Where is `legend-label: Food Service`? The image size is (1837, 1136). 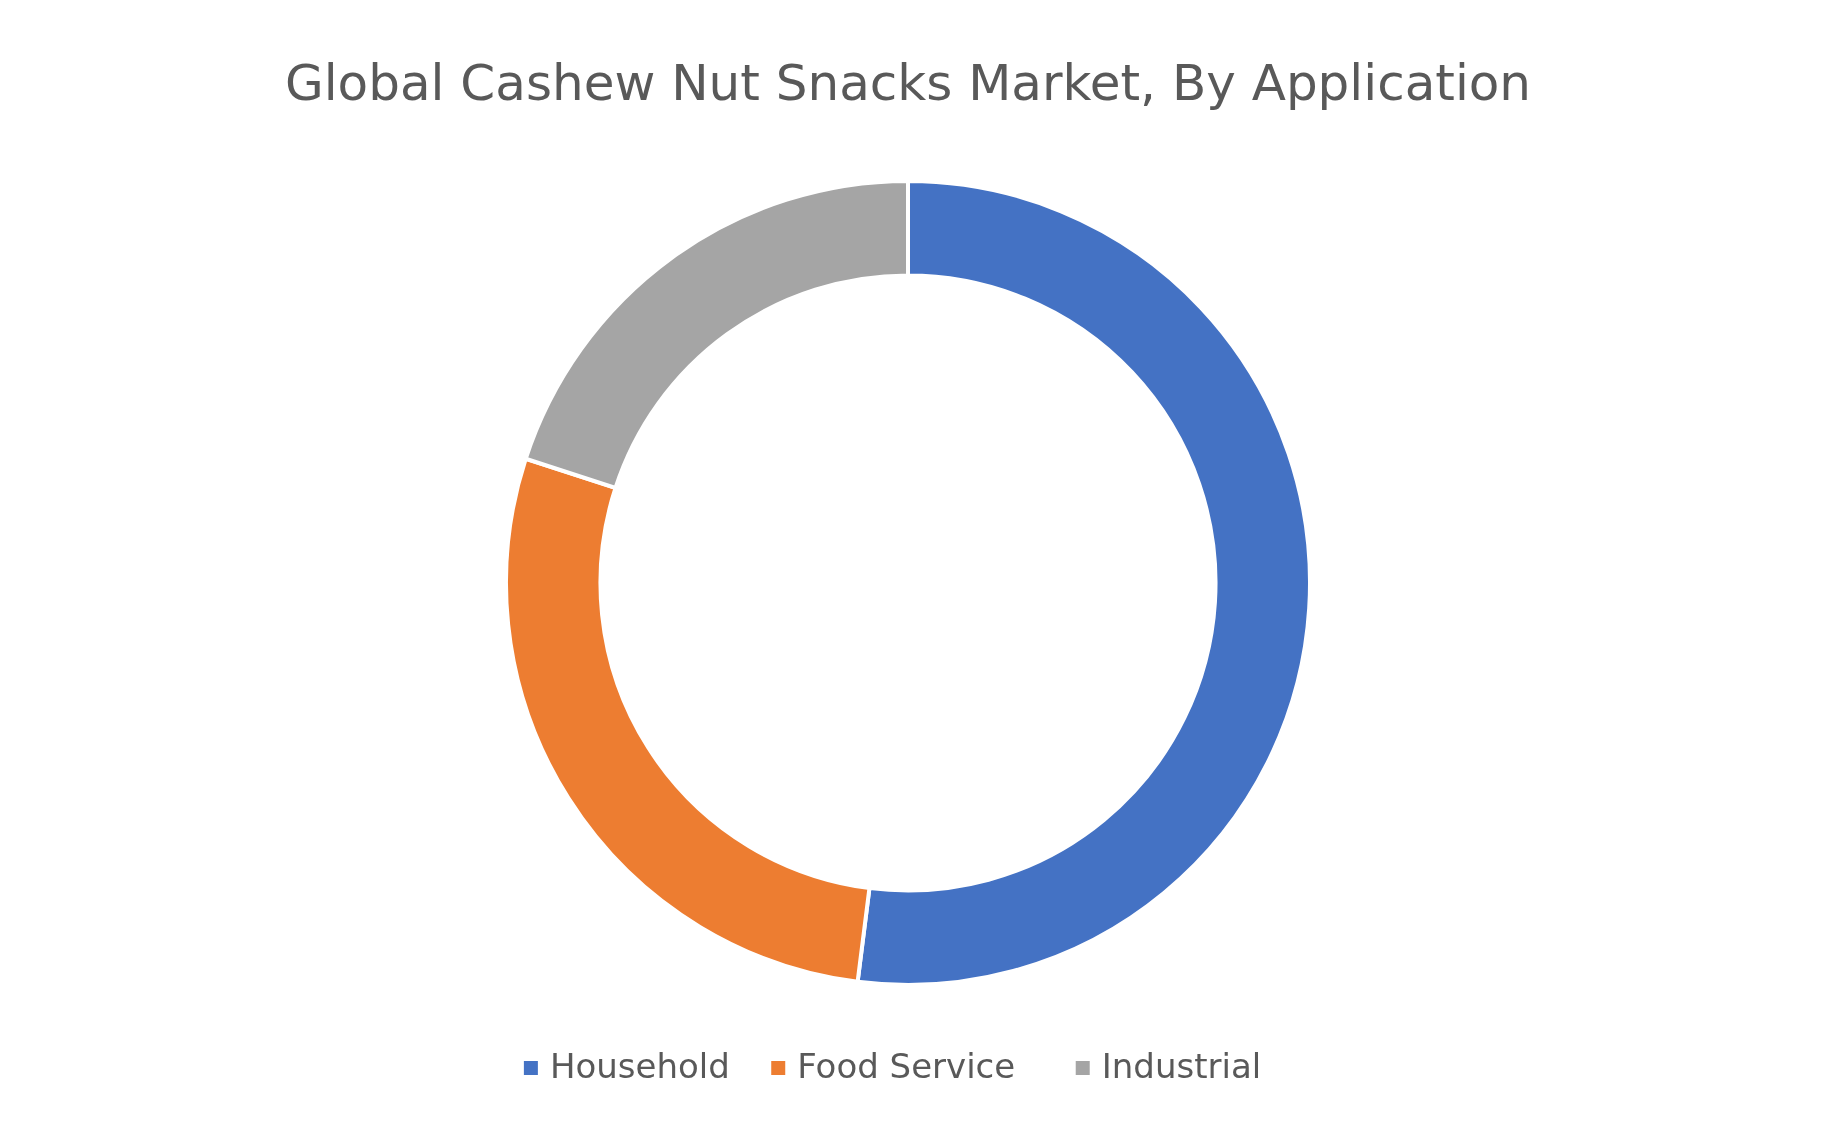 legend-label: Food Service is located at coordinates (906, 1066).